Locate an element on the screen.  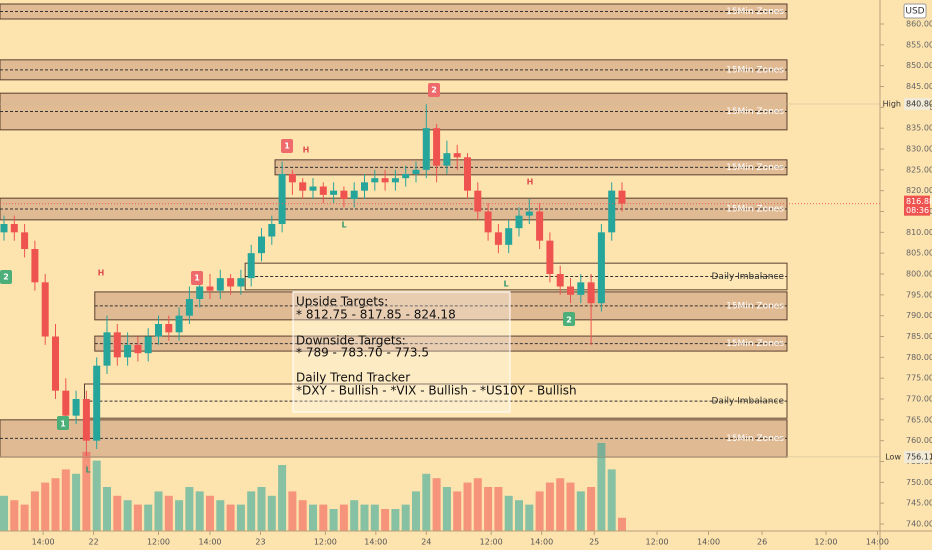
y-tick-label: 825.00 is located at coordinates (919, 169).